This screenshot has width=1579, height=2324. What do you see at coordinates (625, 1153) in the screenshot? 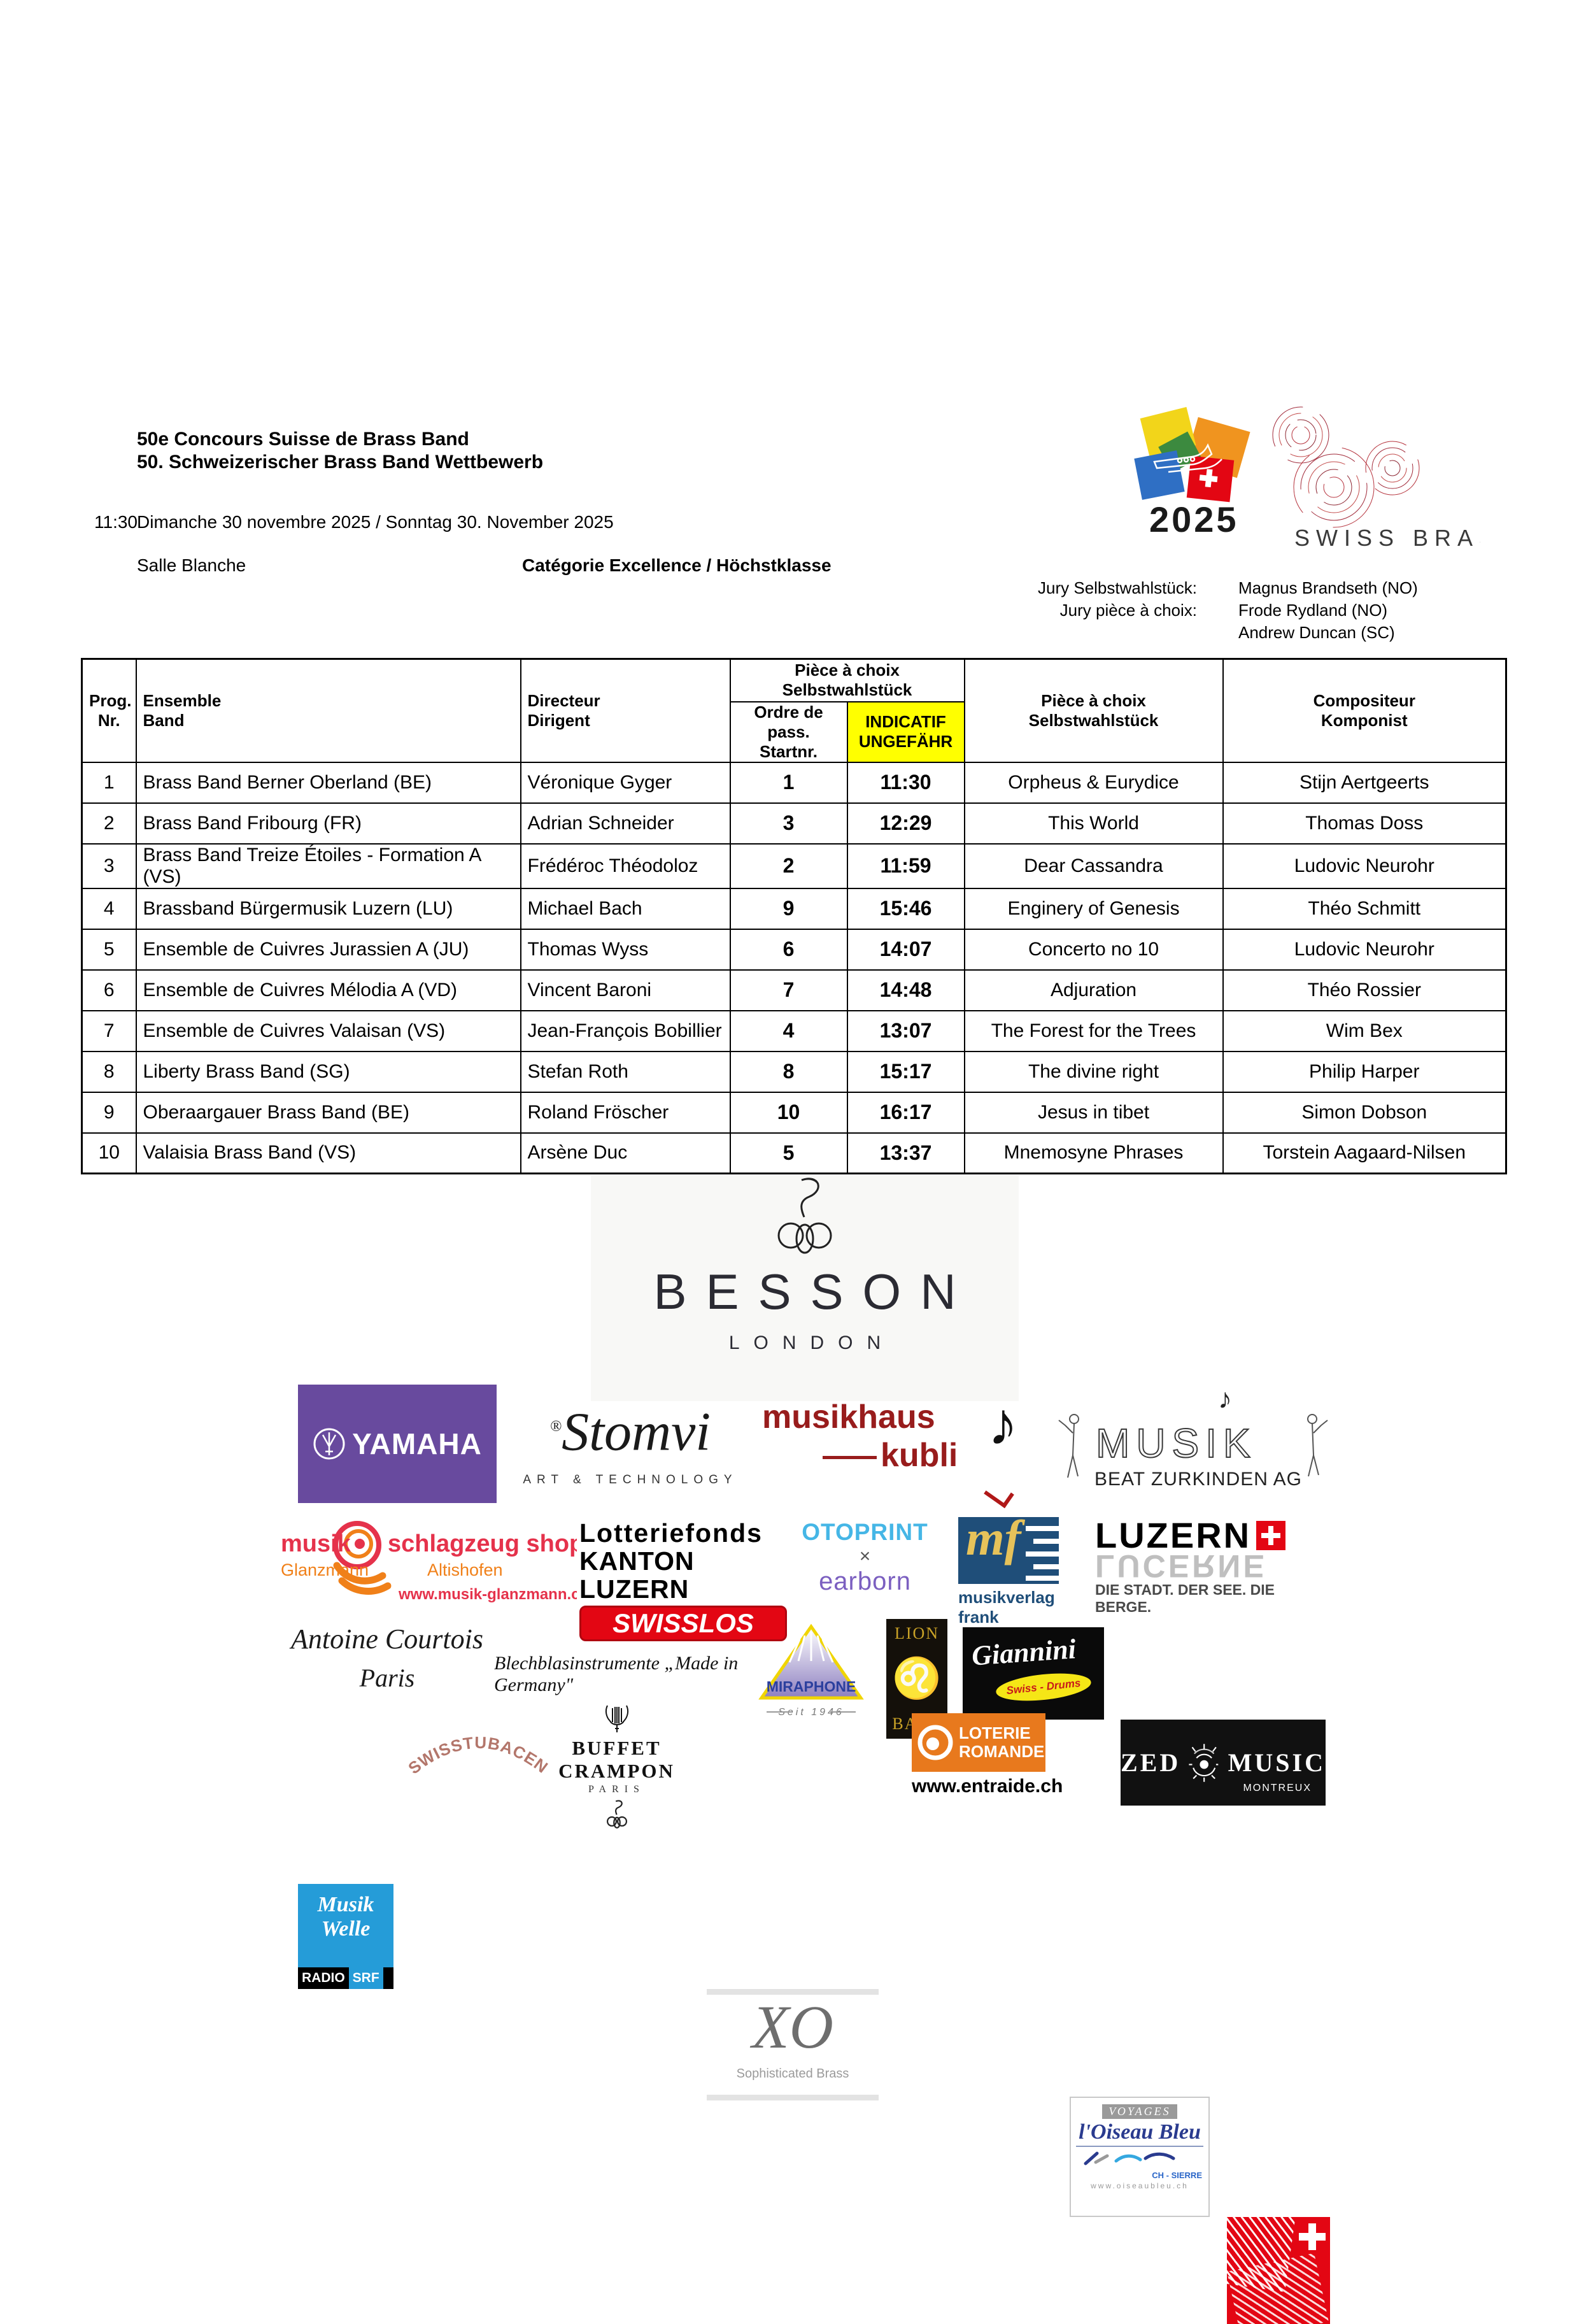
I see `director-cell: Arsène Duc` at bounding box center [625, 1153].